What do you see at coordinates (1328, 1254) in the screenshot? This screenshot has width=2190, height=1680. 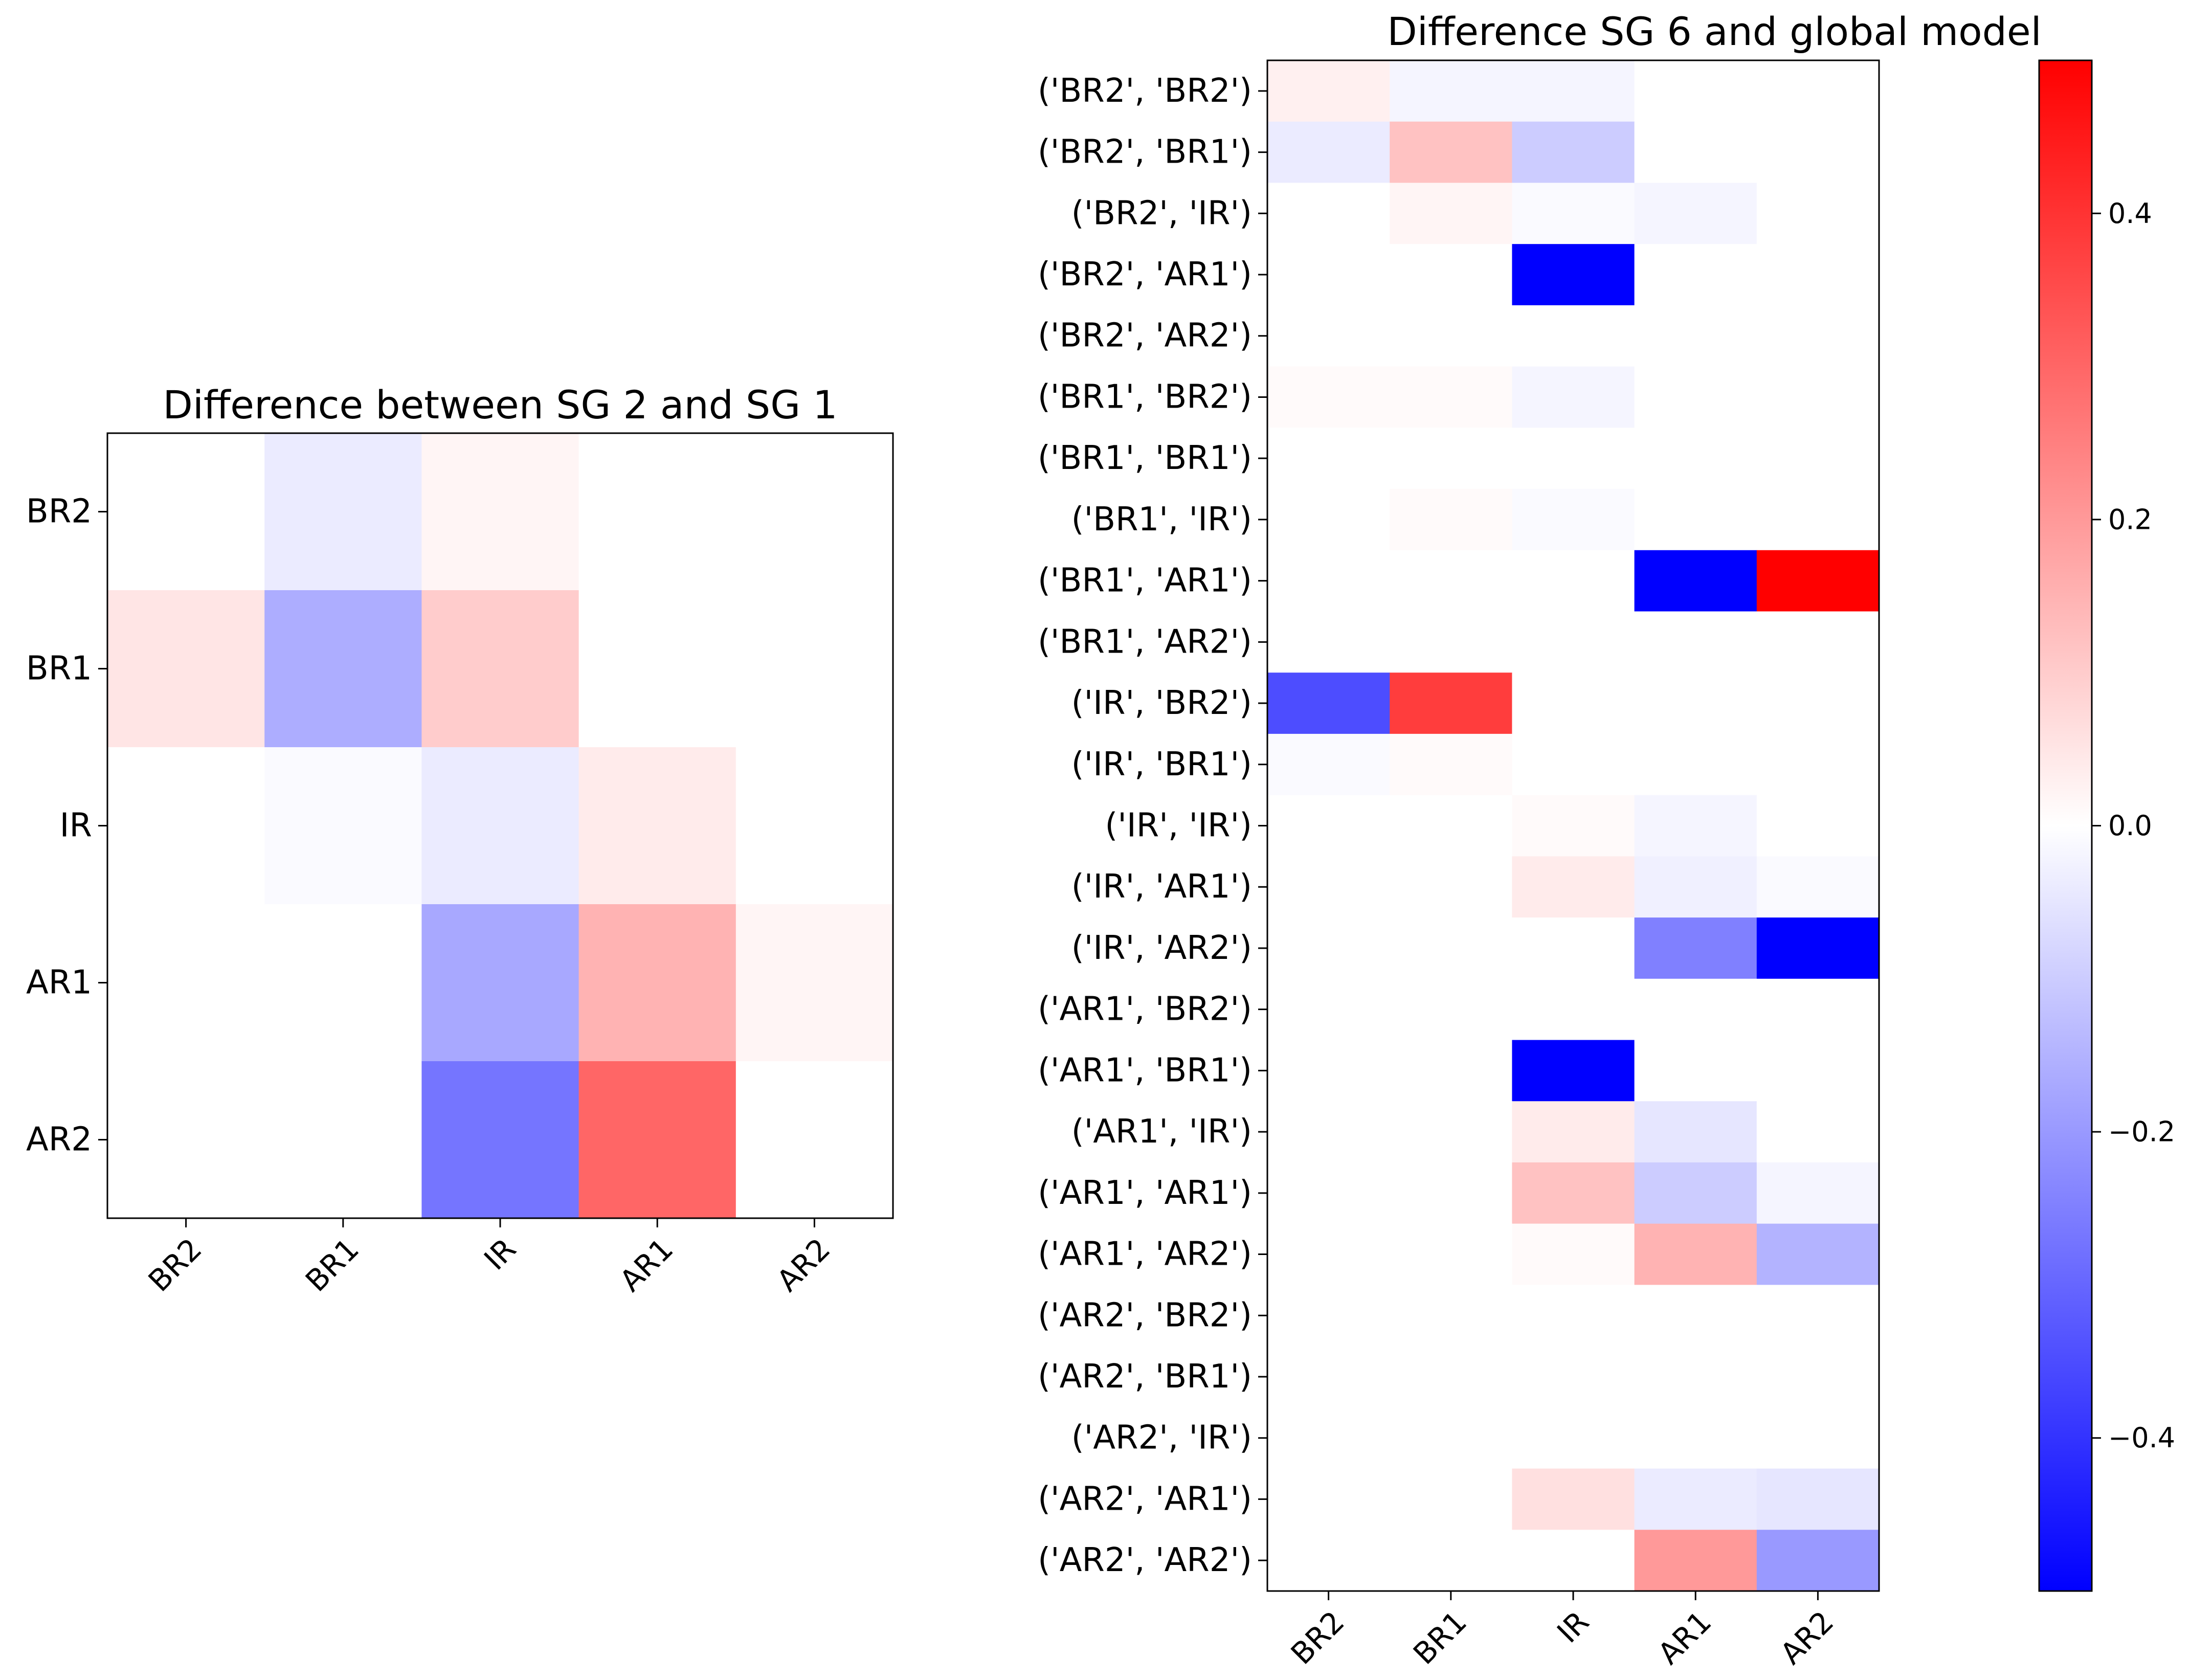 I see `hm2-cell-r19-c0` at bounding box center [1328, 1254].